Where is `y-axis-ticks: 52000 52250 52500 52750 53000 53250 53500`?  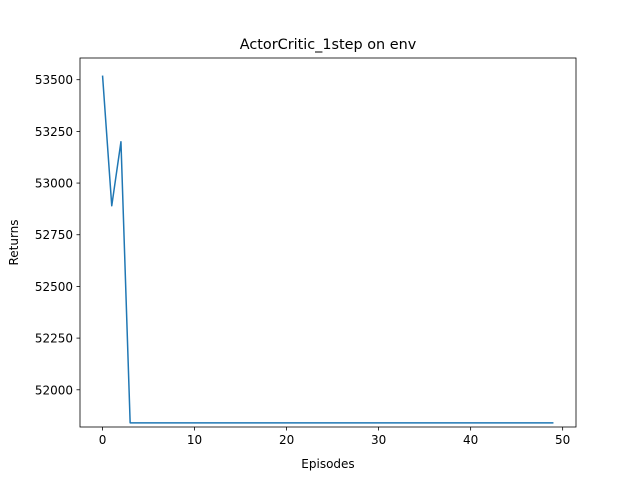
y-axis-ticks: 52000 52250 52500 52750 53000 53250 53500 is located at coordinates (57, 235).